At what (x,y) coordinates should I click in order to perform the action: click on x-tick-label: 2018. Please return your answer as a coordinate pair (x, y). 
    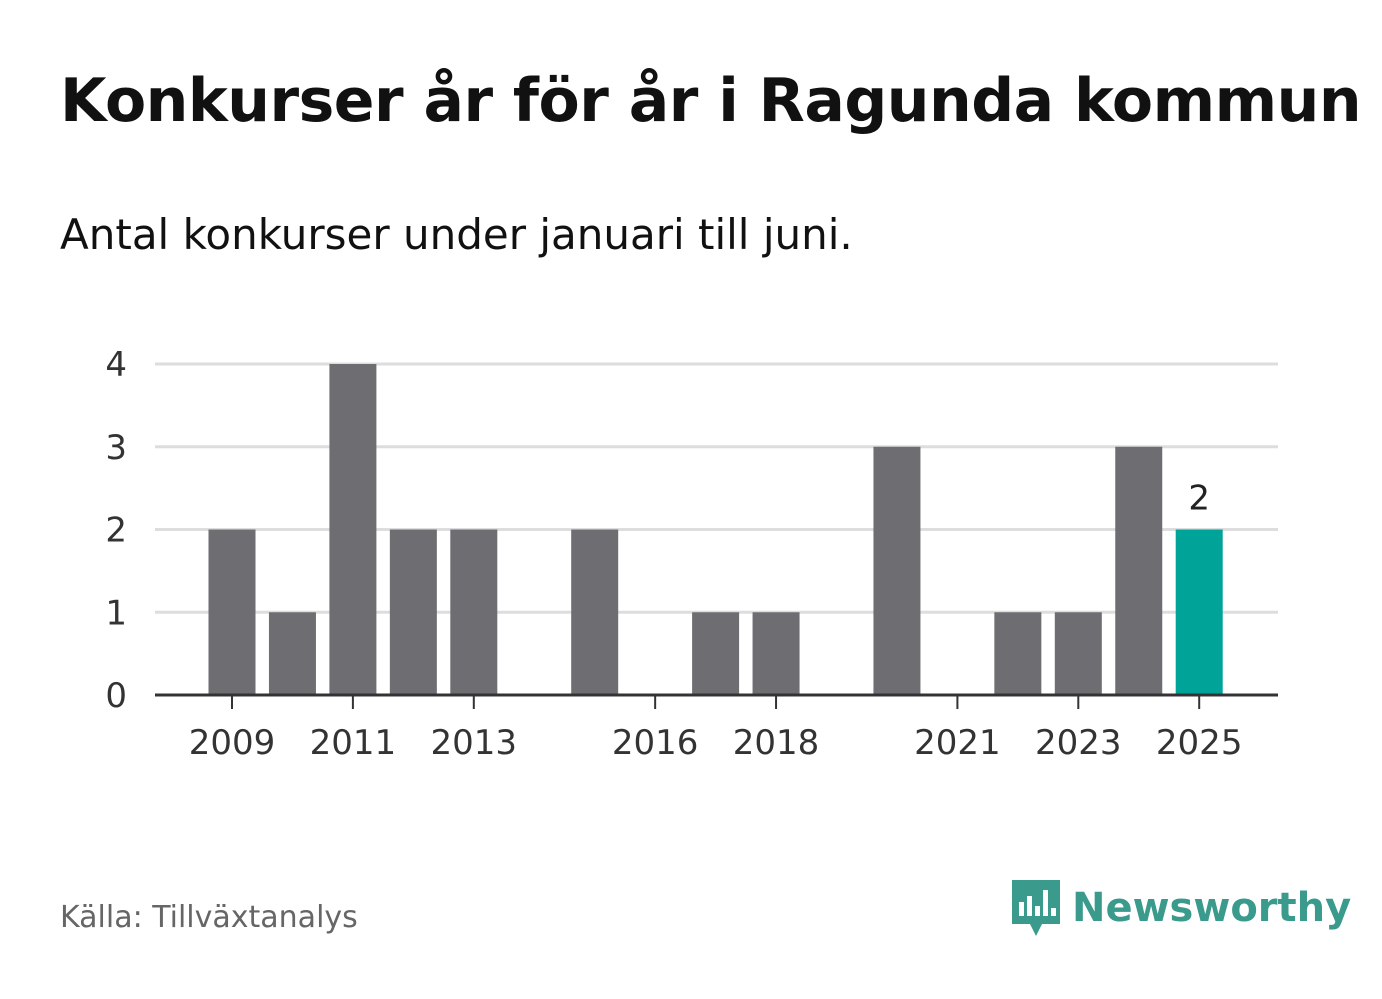
    Looking at the image, I should click on (776, 743).